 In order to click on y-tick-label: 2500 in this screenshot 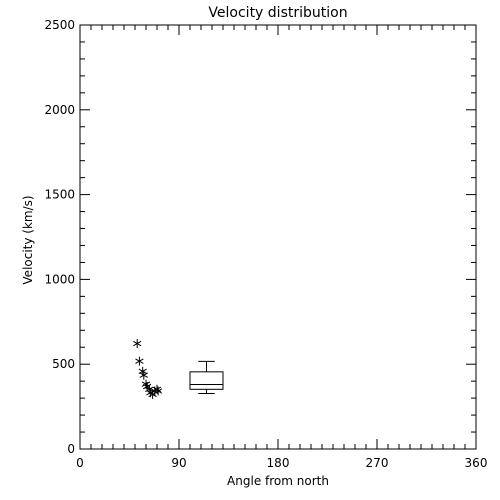, I will do `click(59, 25)`.